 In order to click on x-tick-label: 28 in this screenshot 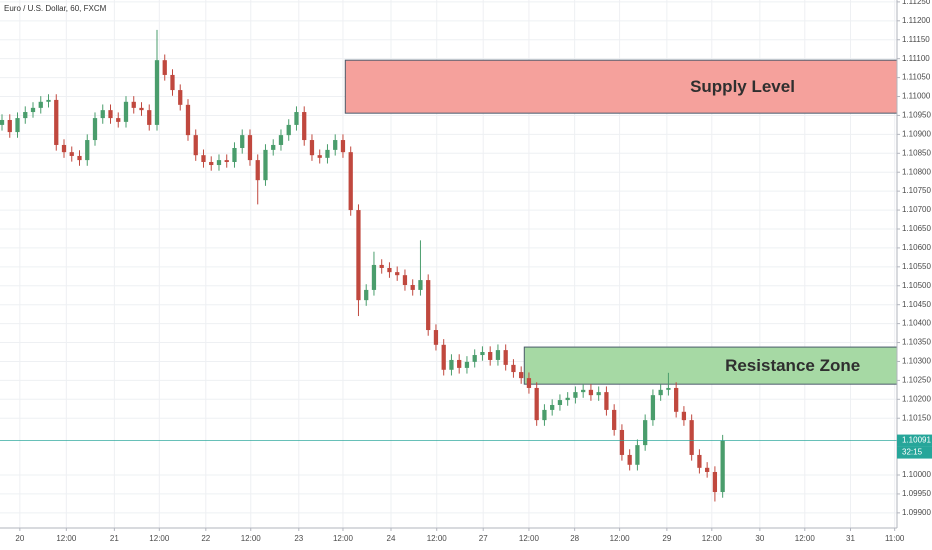, I will do `click(574, 538)`.